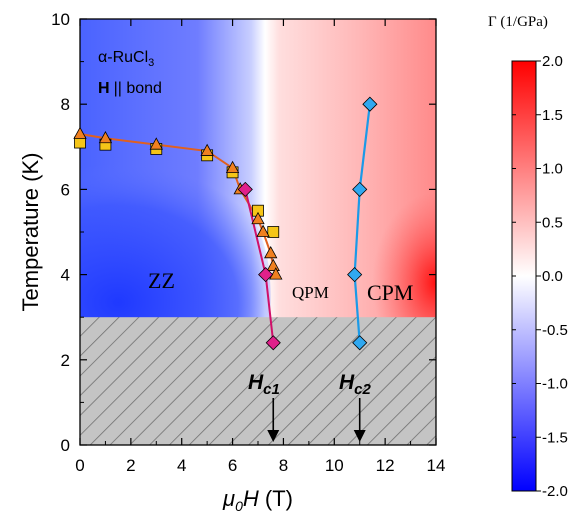 This screenshot has height=523, width=584. What do you see at coordinates (552, 222) in the screenshot?
I see `colorbar-tick-label: 0.5` at bounding box center [552, 222].